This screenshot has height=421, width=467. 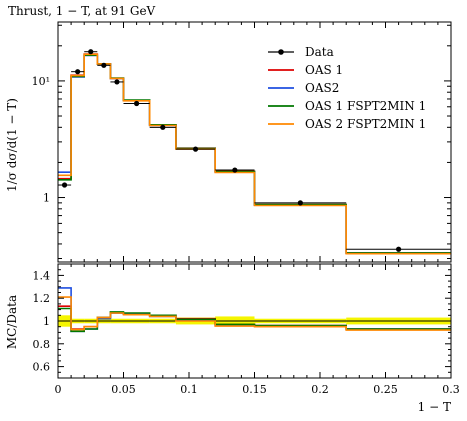 What do you see at coordinates (320, 389) in the screenshot?
I see `x-tick-label: 0.2` at bounding box center [320, 389].